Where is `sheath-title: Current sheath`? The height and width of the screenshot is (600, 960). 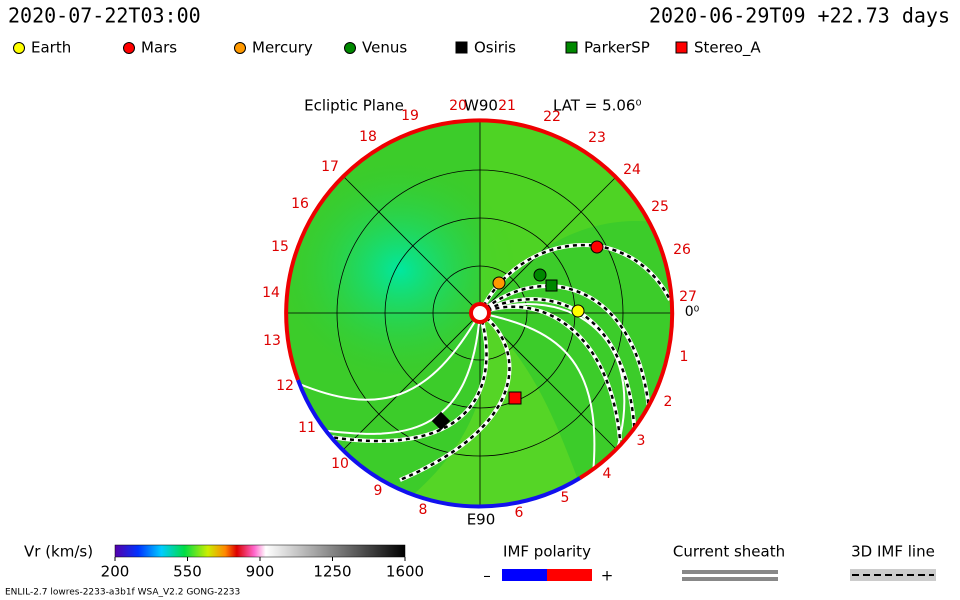 sheath-title: Current sheath is located at coordinates (729, 552).